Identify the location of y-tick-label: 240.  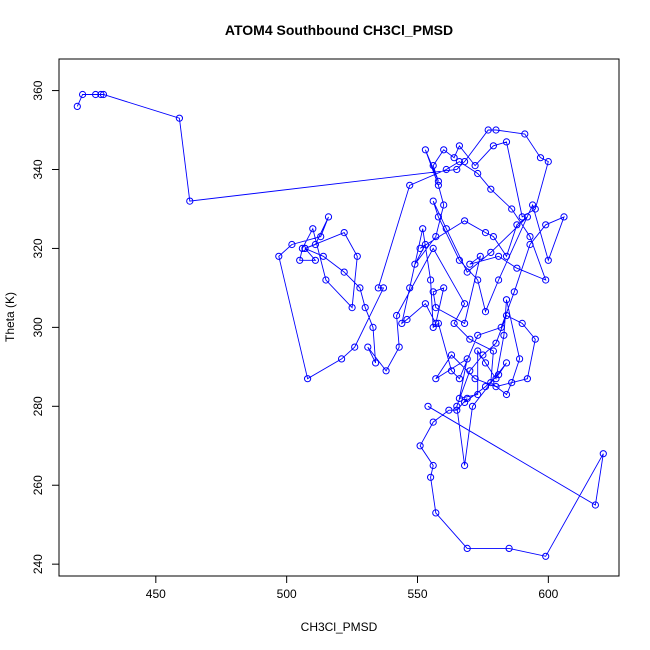
(38, 564).